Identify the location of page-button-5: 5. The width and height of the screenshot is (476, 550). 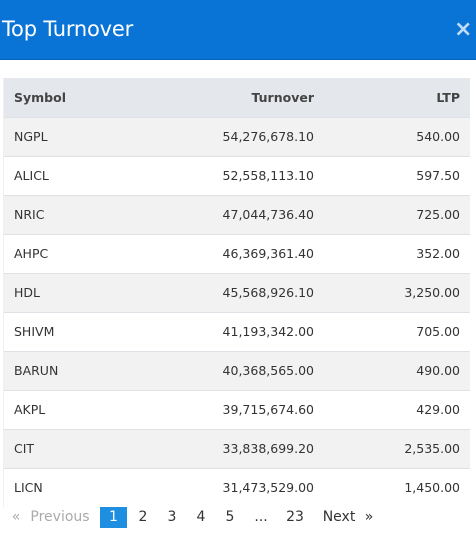
(230, 517).